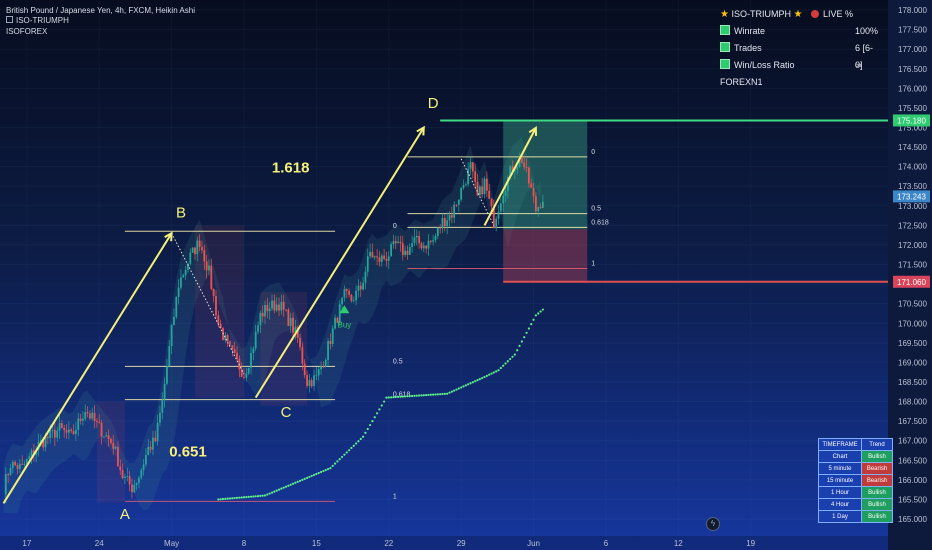  I want to click on check-square-icon, so click(725, 64).